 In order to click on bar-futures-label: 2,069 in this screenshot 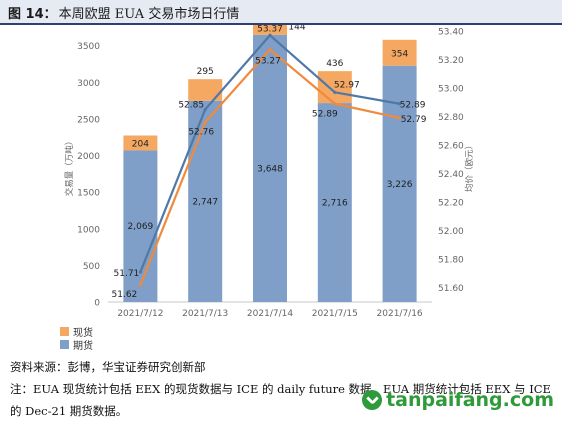, I will do `click(141, 227)`.